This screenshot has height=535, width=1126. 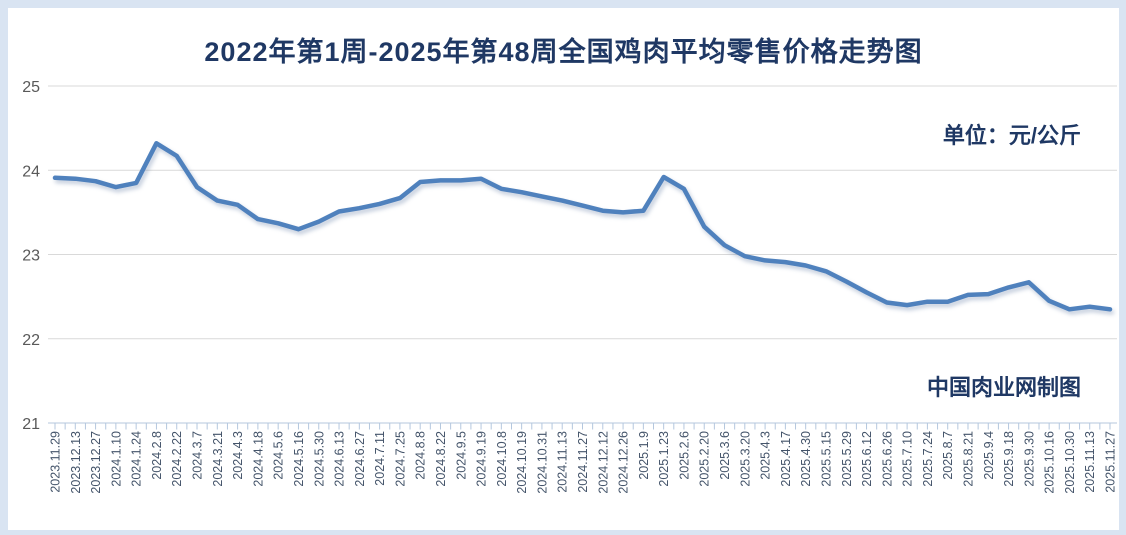 What do you see at coordinates (1111, 462) in the screenshot?
I see `x-axis-label: 2025.11.27` at bounding box center [1111, 462].